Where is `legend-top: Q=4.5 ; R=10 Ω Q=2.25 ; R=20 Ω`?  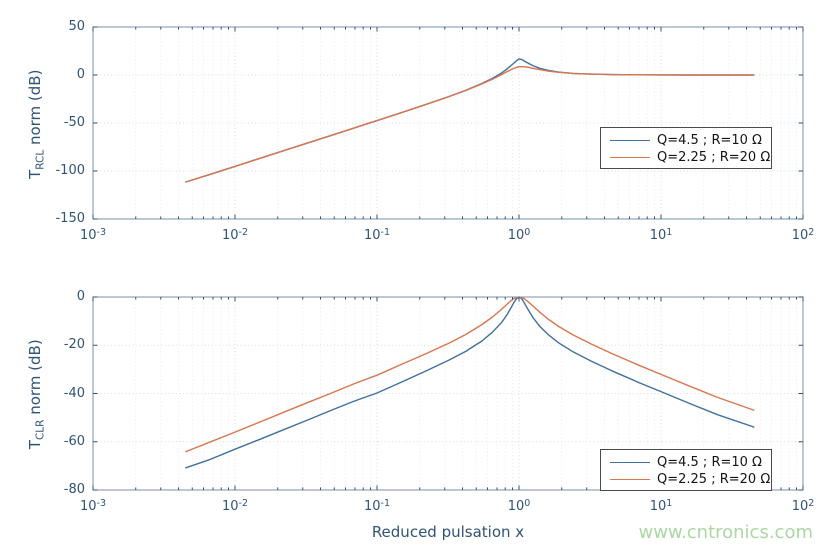
legend-top: Q=4.5 ; R=10 Ω Q=2.25 ; R=20 Ω is located at coordinates (686, 148).